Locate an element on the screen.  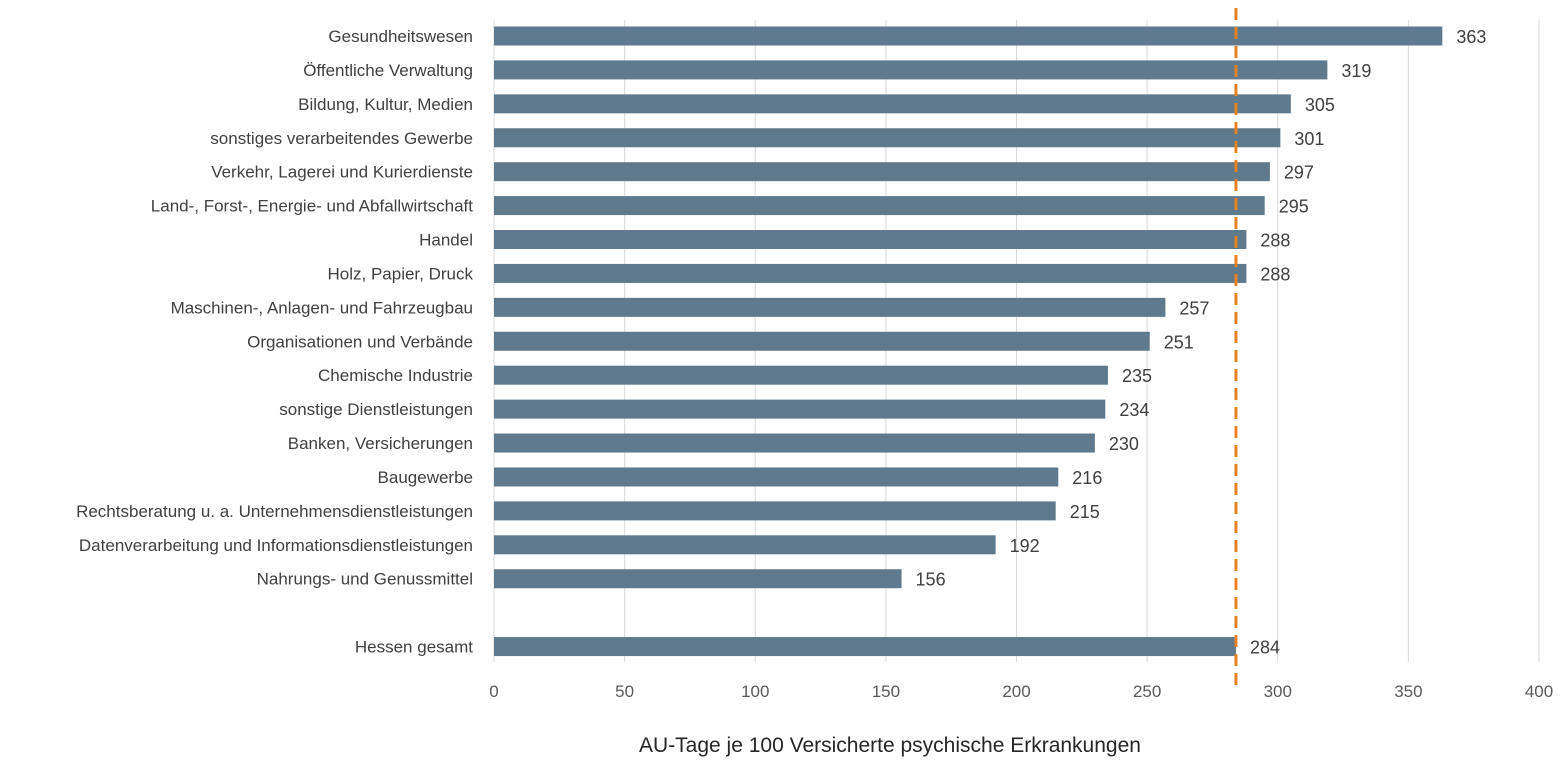
x-tick-label: 300 is located at coordinates (1278, 691).